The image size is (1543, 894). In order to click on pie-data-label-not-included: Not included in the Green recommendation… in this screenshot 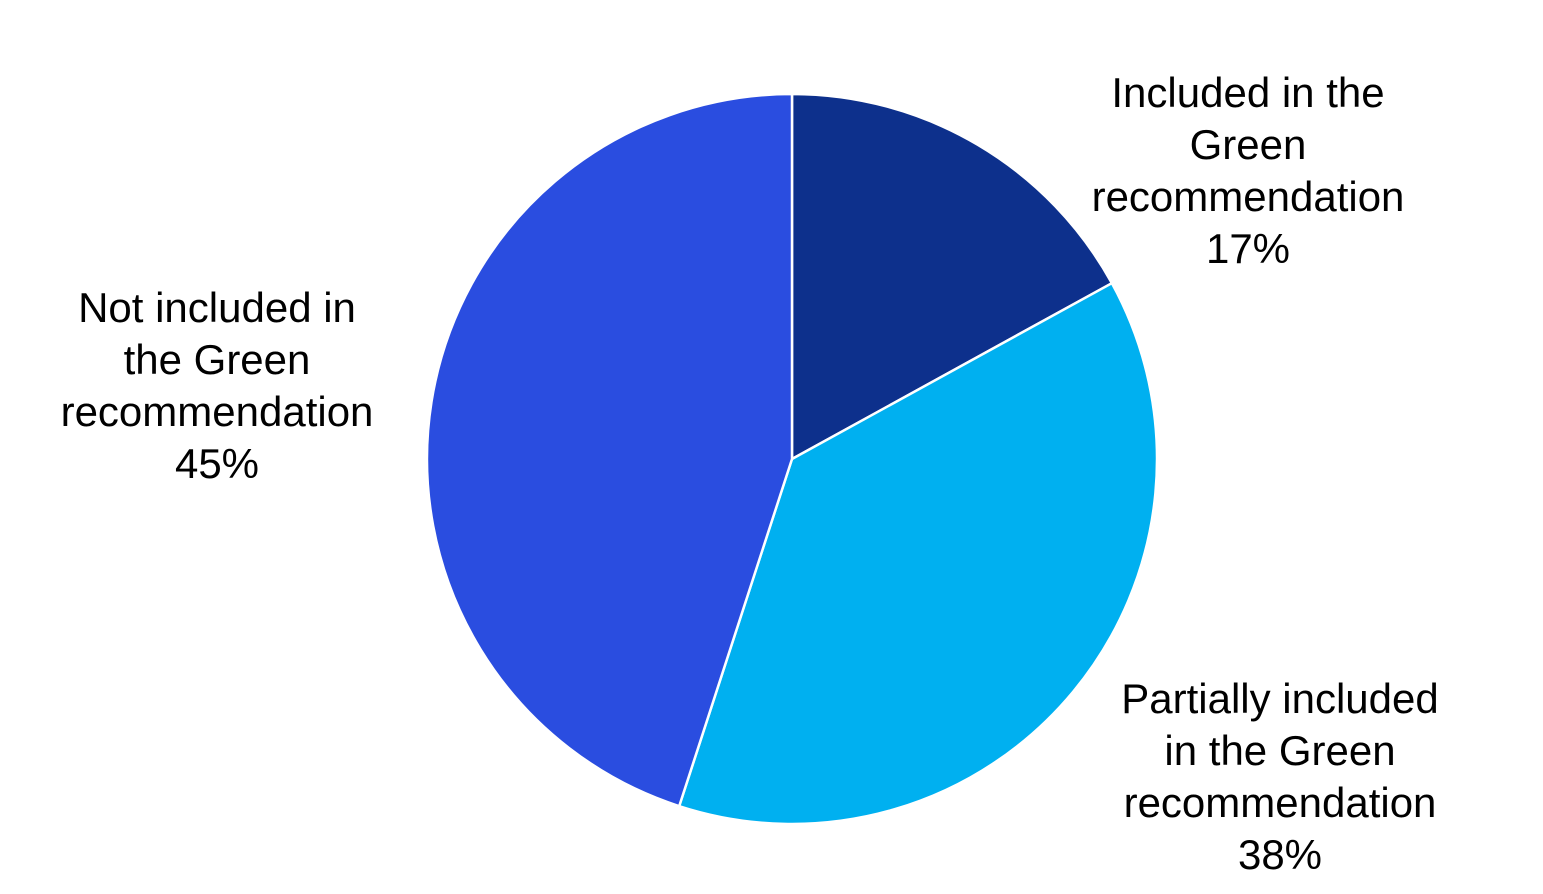, I will do `click(217, 385)`.